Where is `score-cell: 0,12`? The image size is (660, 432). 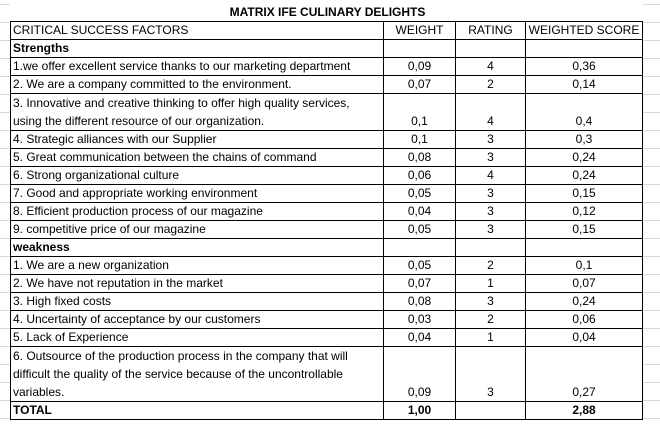
score-cell: 0,12 is located at coordinates (584, 211).